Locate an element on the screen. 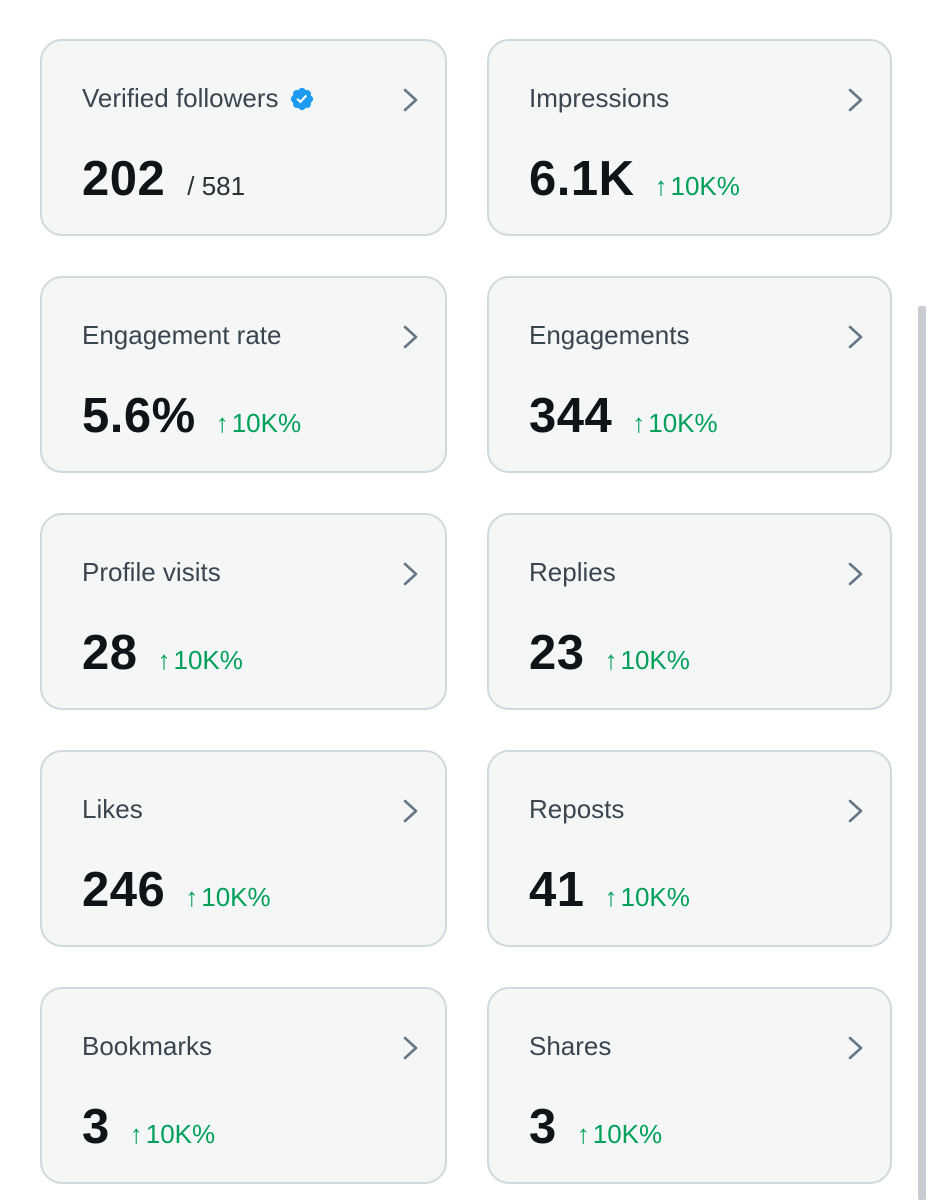 This screenshot has width=932, height=1200. card-title: Likes is located at coordinates (112, 809).